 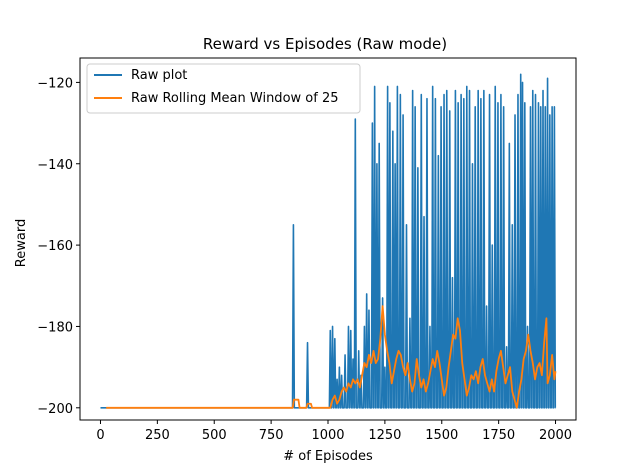 What do you see at coordinates (55, 246) in the screenshot?
I see `y-tick-label: −160` at bounding box center [55, 246].